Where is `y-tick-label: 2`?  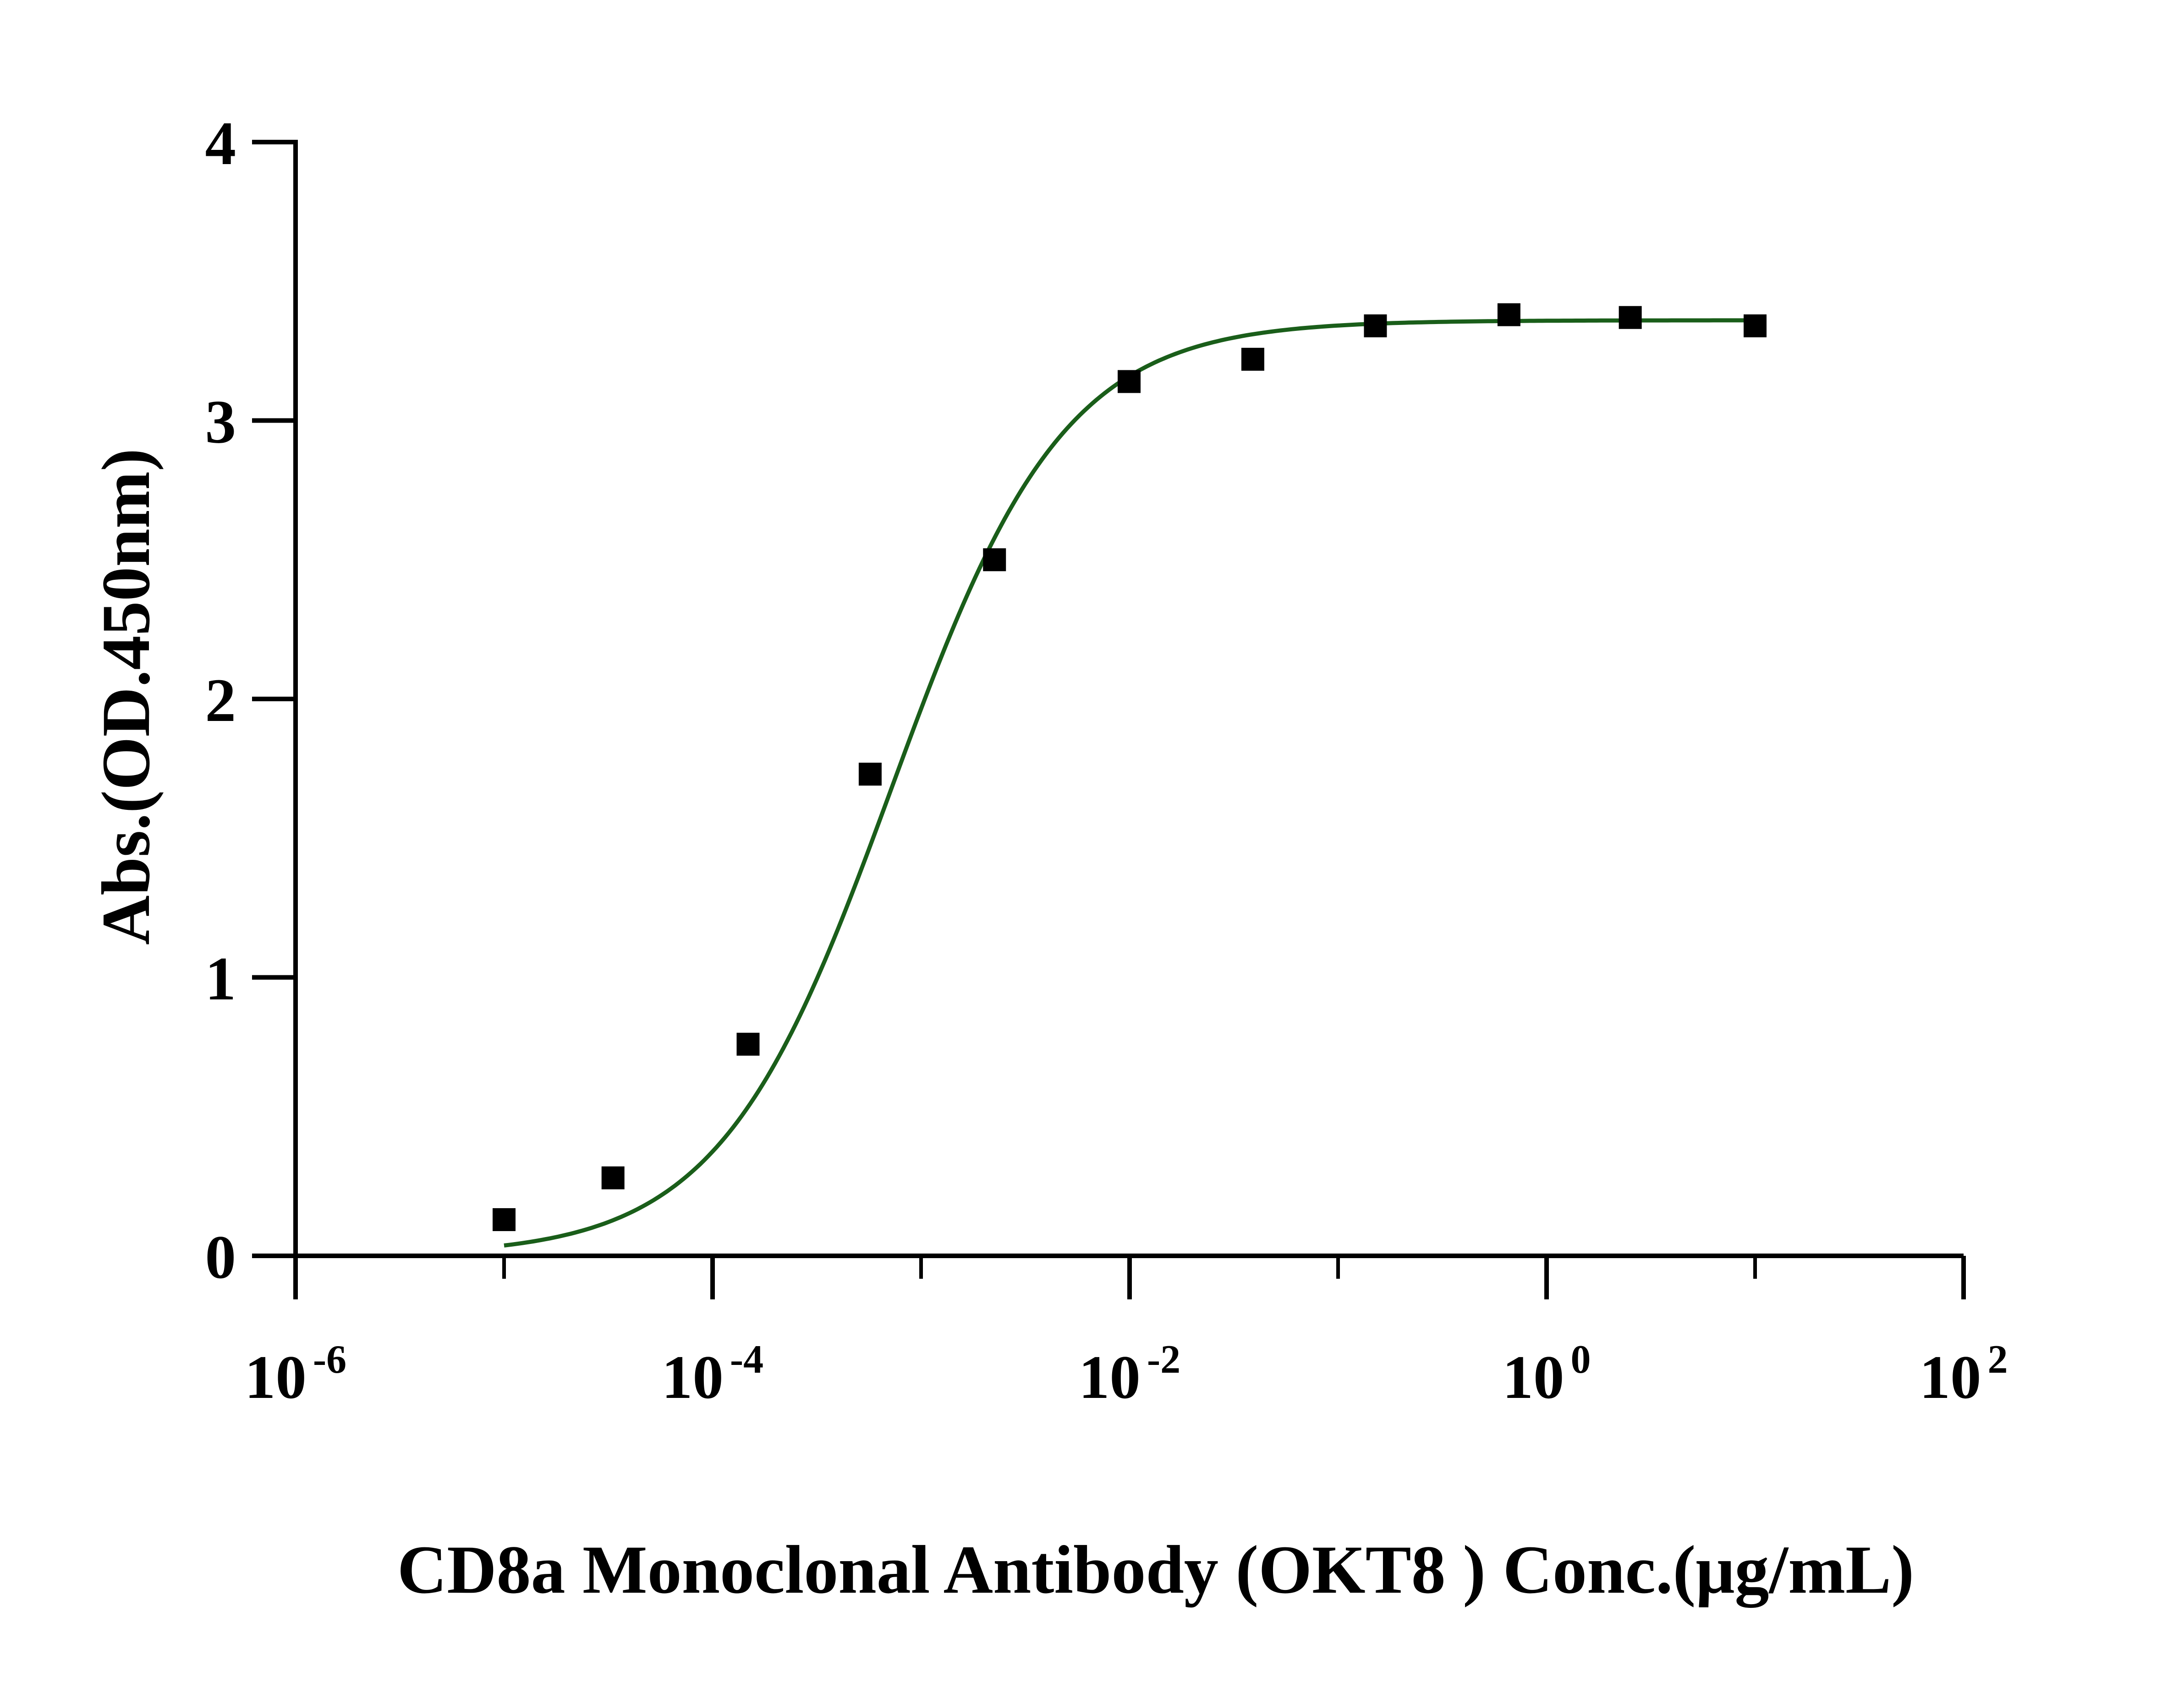 y-tick-label: 2 is located at coordinates (220, 700).